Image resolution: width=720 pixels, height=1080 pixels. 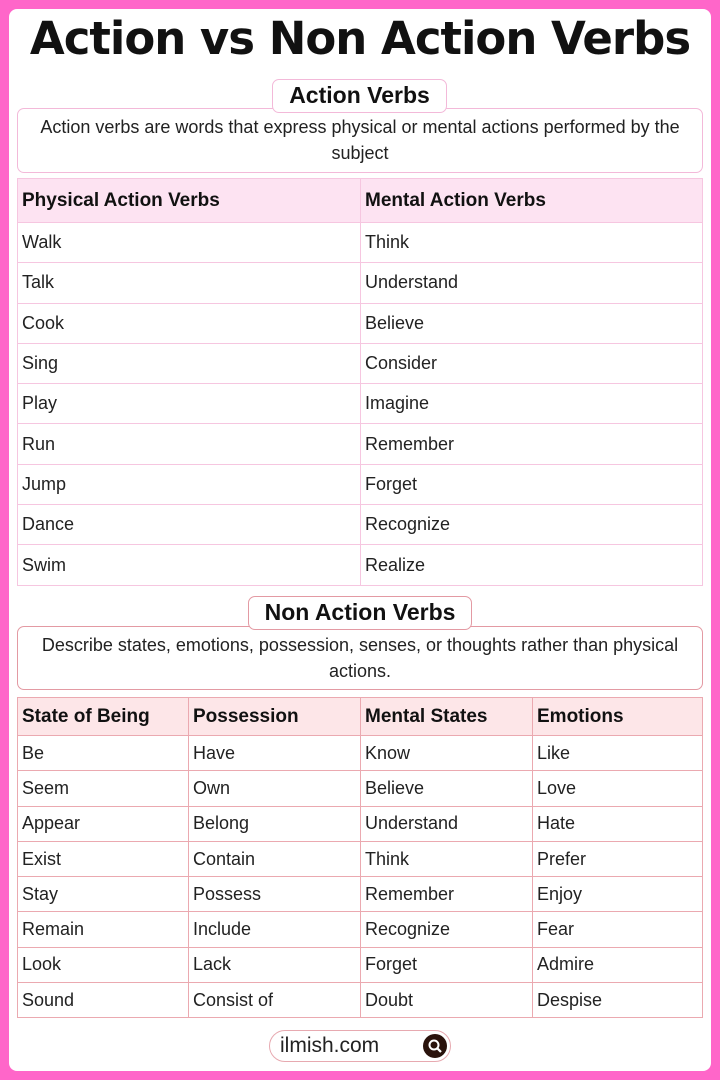 What do you see at coordinates (103, 929) in the screenshot?
I see `table-cell: Remain` at bounding box center [103, 929].